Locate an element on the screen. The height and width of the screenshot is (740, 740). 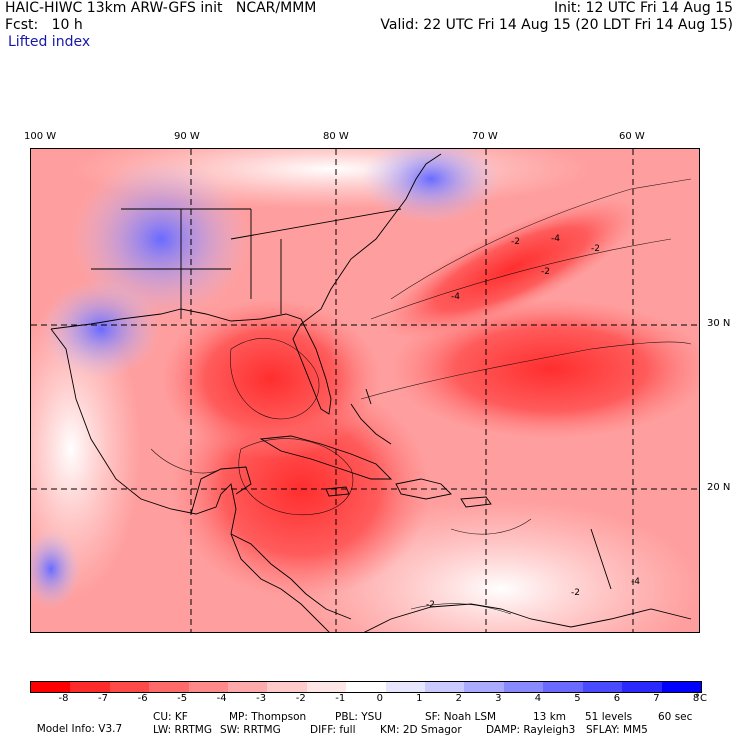
sw-info: SW: RRTMG is located at coordinates (250, 730).